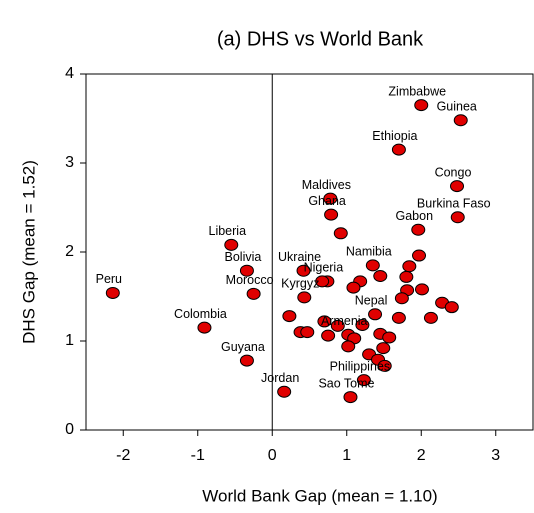 This screenshot has width=534, height=513. Describe the element at coordinates (198, 455) in the screenshot. I see `x-tick-label: -1` at that location.